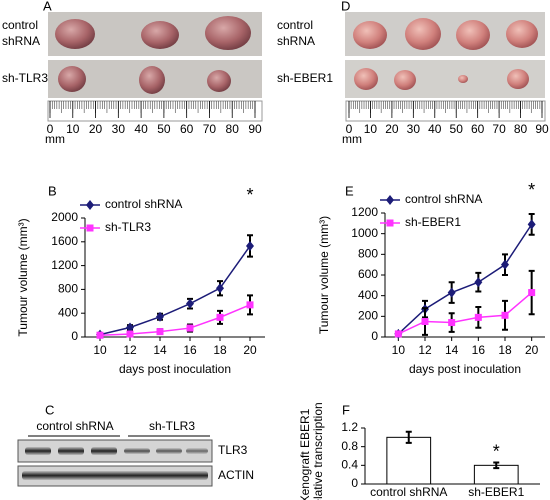 This screenshot has width=550, height=500. I want to click on y-tick-label: 2000, so click(64, 217).